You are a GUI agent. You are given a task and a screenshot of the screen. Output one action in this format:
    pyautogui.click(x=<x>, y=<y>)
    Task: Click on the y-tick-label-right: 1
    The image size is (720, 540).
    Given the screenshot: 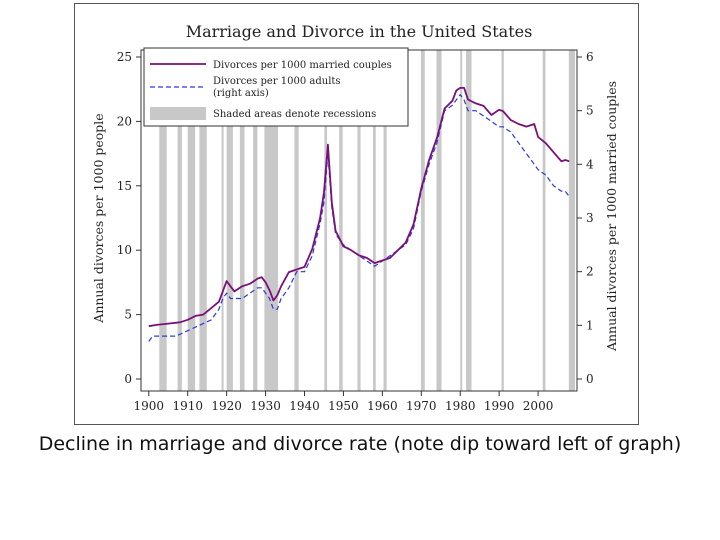 What is the action you would take?
    pyautogui.click(x=590, y=325)
    